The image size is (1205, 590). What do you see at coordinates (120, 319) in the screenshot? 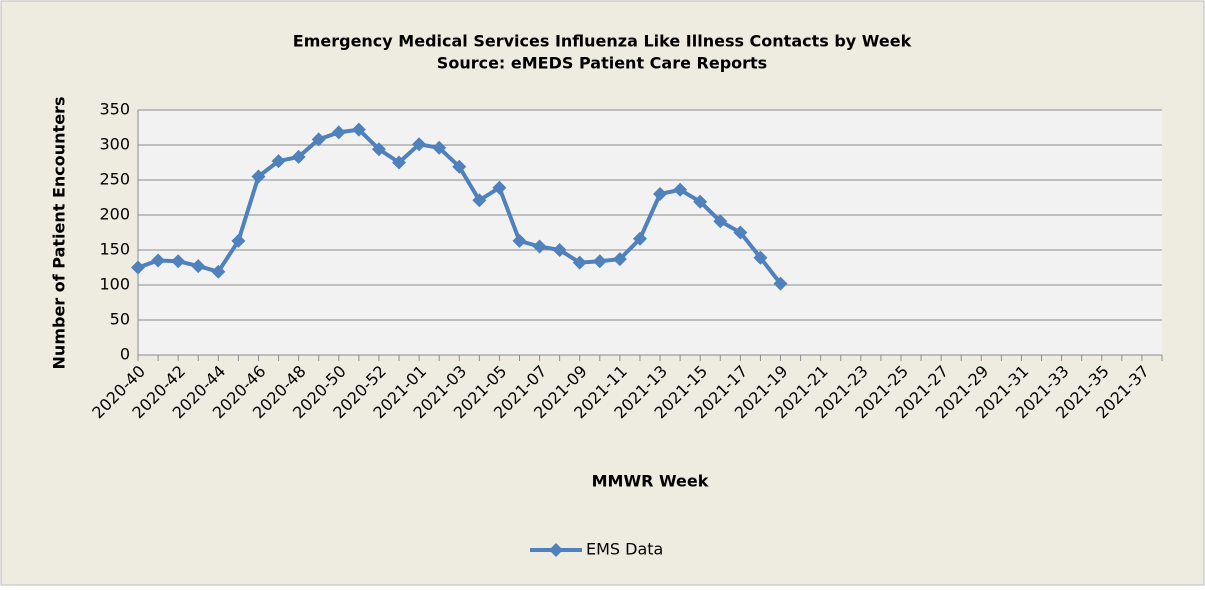
I see `y-tick-label: 50` at bounding box center [120, 319].